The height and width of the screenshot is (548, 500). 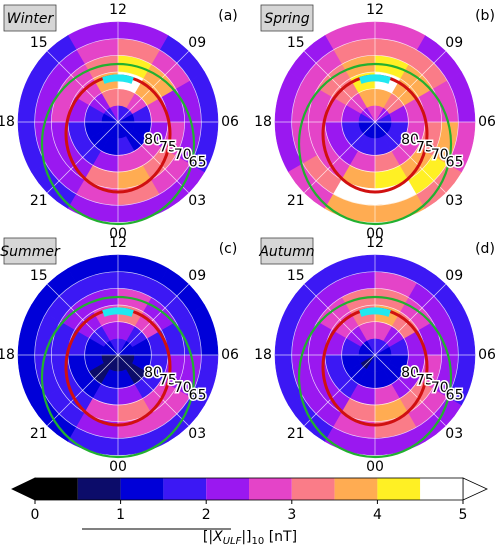 I want to click on label-part: [nT], so click(x=280, y=537).